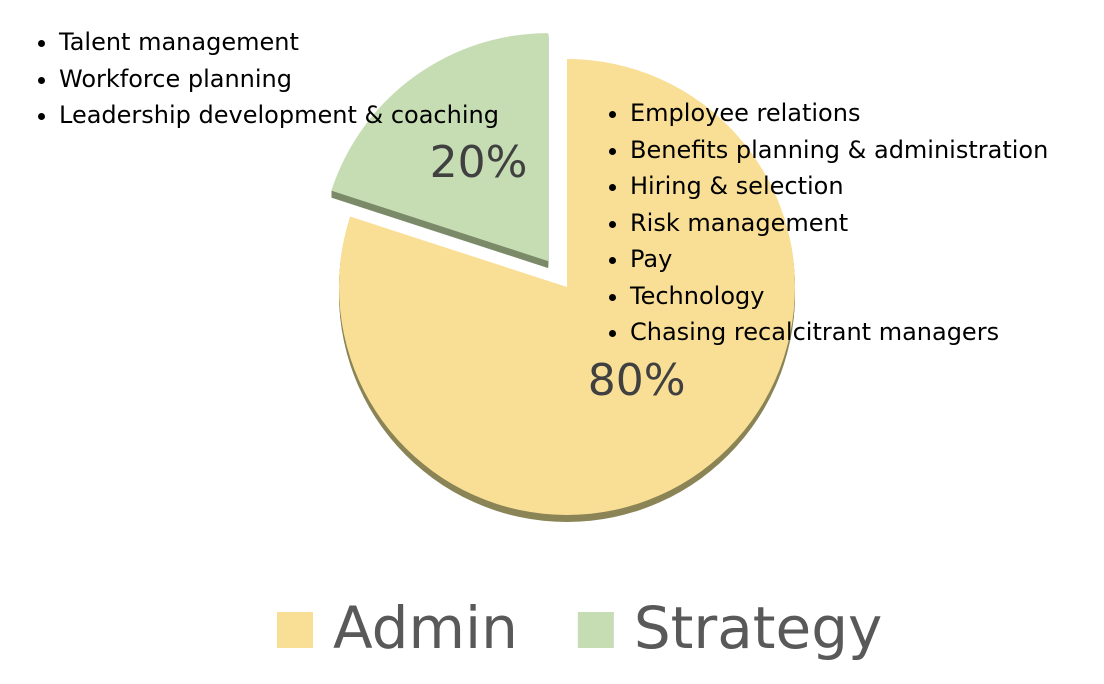 Image resolution: width=1104 pixels, height=684 pixels. What do you see at coordinates (637, 380) in the screenshot?
I see `value-label: 80%` at bounding box center [637, 380].